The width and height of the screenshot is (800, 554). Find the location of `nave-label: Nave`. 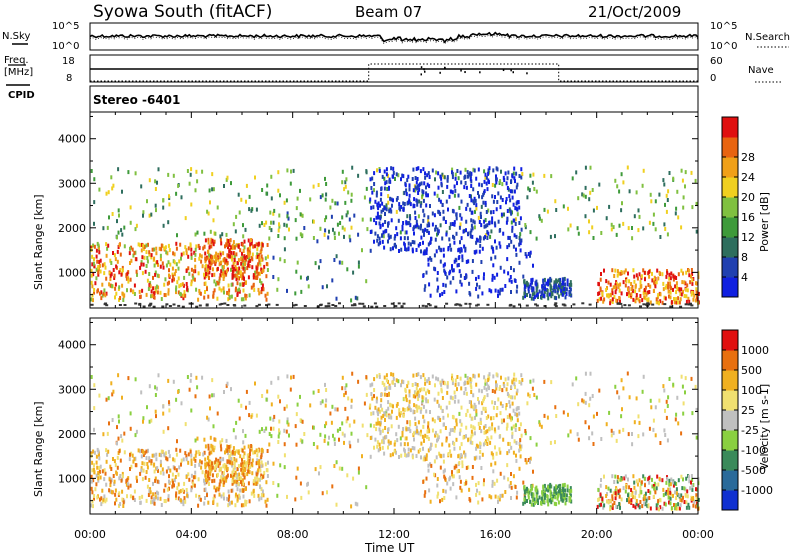

nave-label: Nave is located at coordinates (761, 70).